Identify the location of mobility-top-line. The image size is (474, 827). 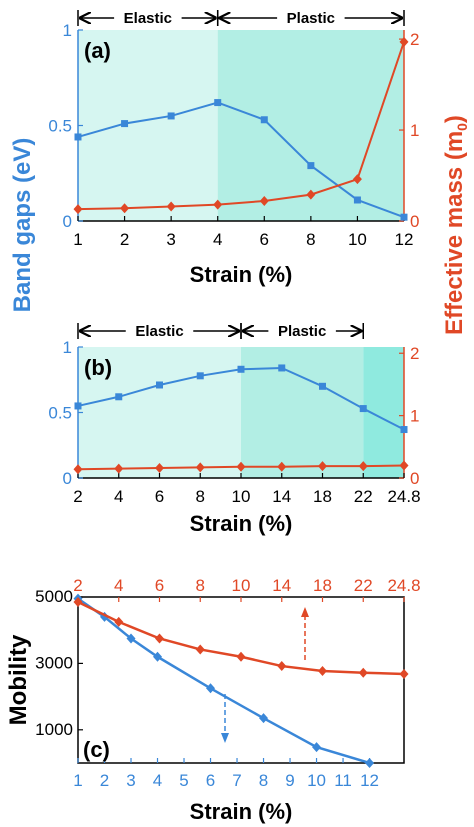
(241, 638).